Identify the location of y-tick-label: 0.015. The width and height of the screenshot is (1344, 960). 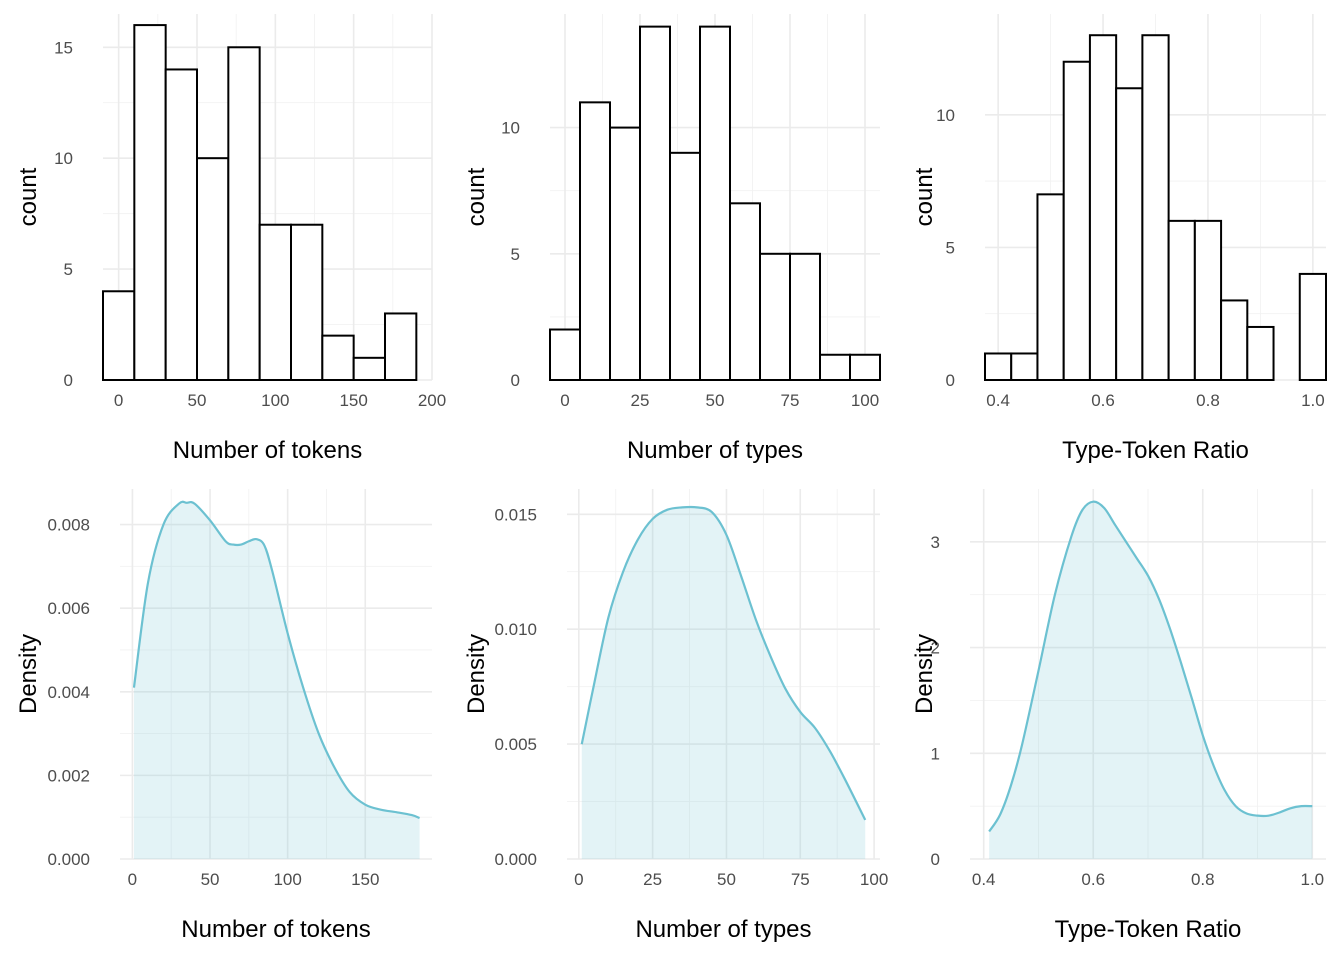
(515, 514).